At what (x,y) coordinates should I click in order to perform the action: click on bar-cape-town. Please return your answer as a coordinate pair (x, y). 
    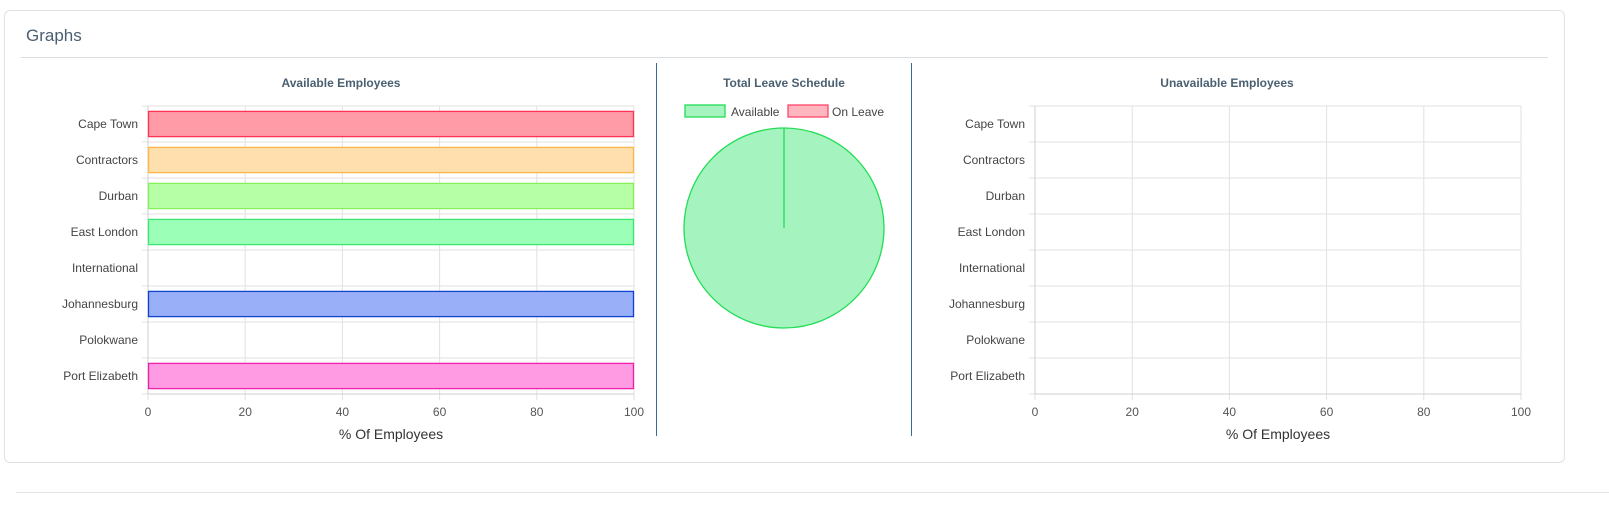
    Looking at the image, I should click on (391, 124).